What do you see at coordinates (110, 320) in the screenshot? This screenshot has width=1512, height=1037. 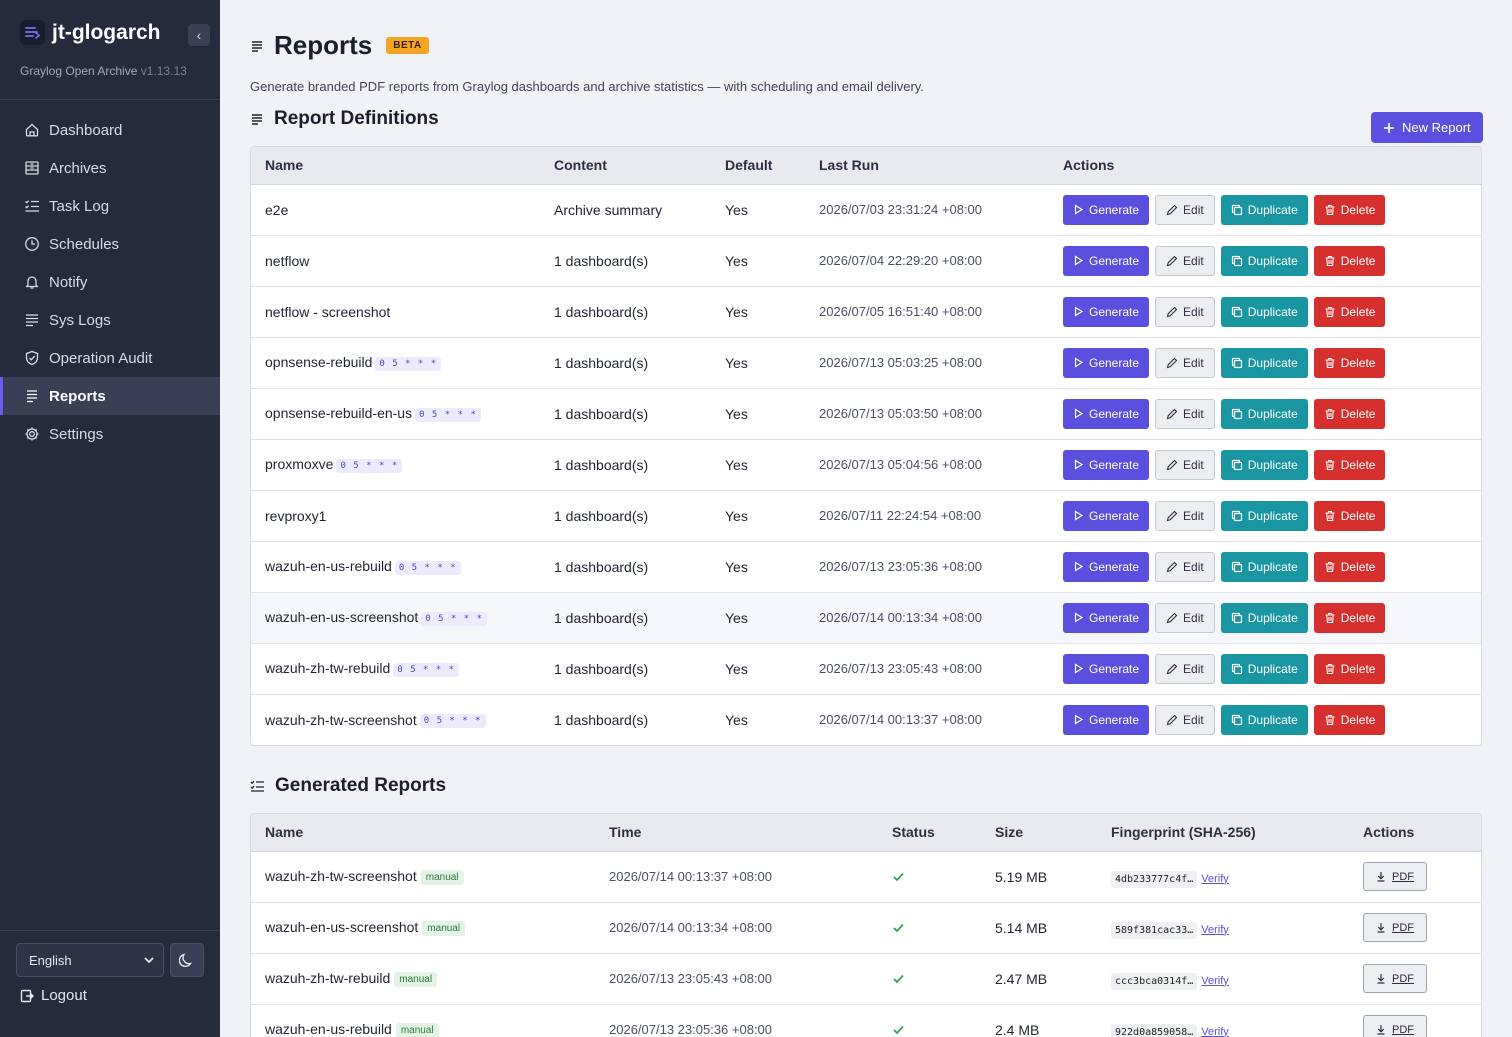 I see `sidebar-item-sys-logs: Sys Logs` at bounding box center [110, 320].